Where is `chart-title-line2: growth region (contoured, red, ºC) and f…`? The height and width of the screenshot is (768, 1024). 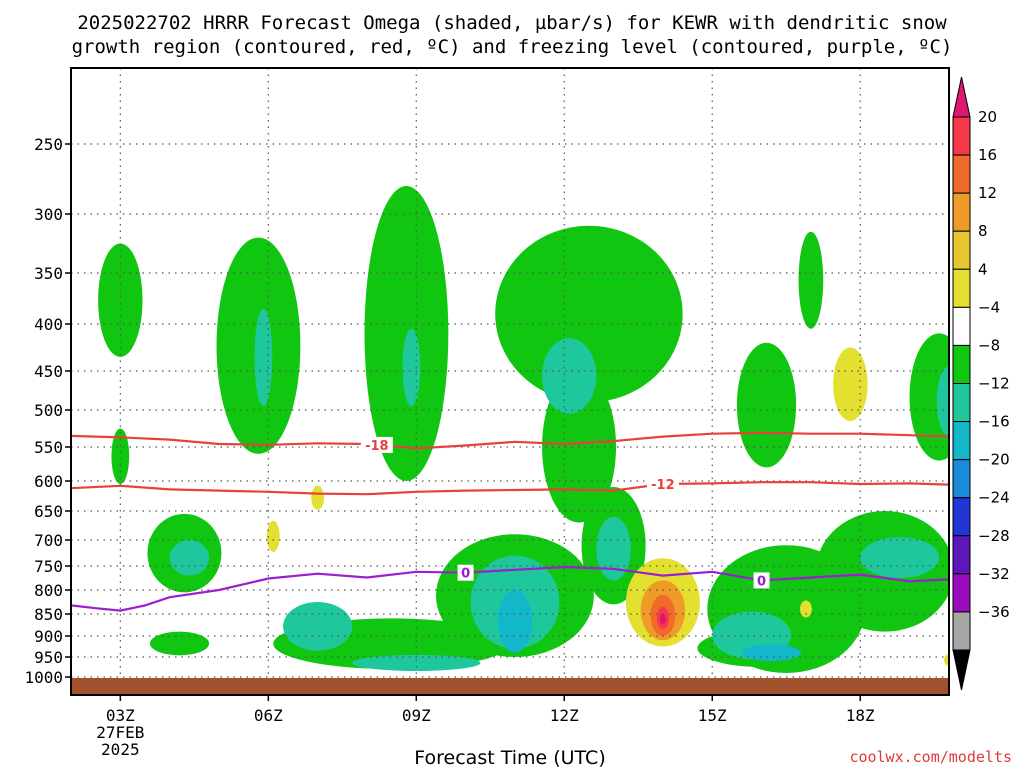 chart-title-line2: growth region (contoured, red, ºC) and f… is located at coordinates (512, 47).